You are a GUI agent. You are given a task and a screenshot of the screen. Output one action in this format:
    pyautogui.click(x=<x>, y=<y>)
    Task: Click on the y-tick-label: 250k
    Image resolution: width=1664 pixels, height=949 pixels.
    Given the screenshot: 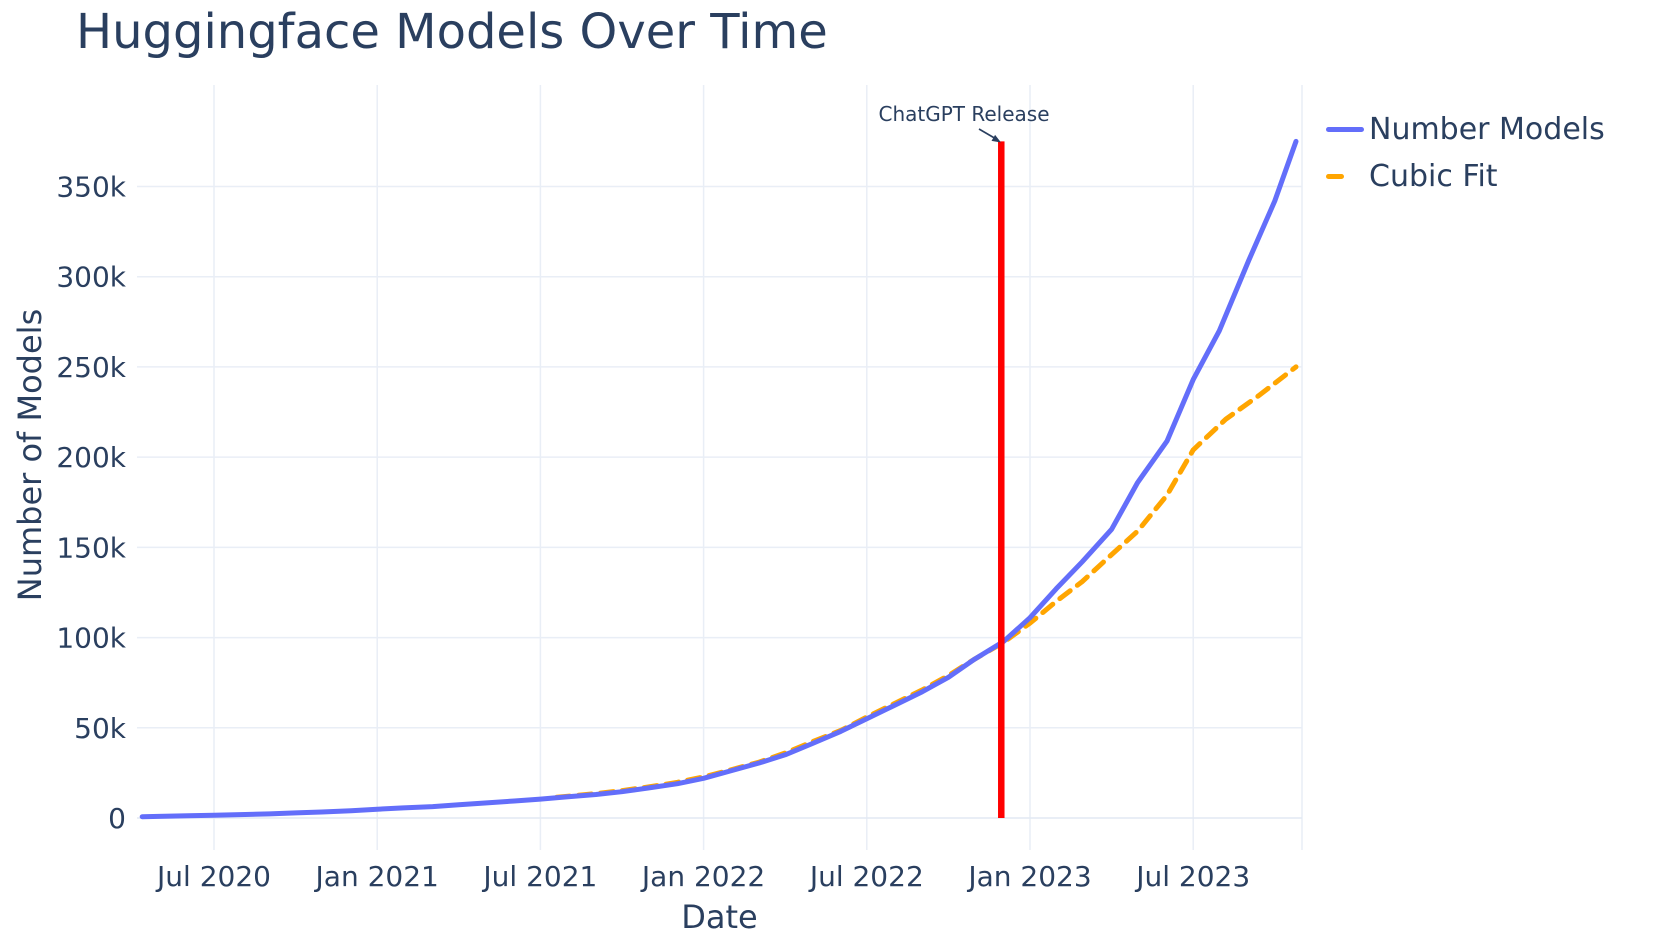 What is the action you would take?
    pyautogui.click(x=91, y=367)
    